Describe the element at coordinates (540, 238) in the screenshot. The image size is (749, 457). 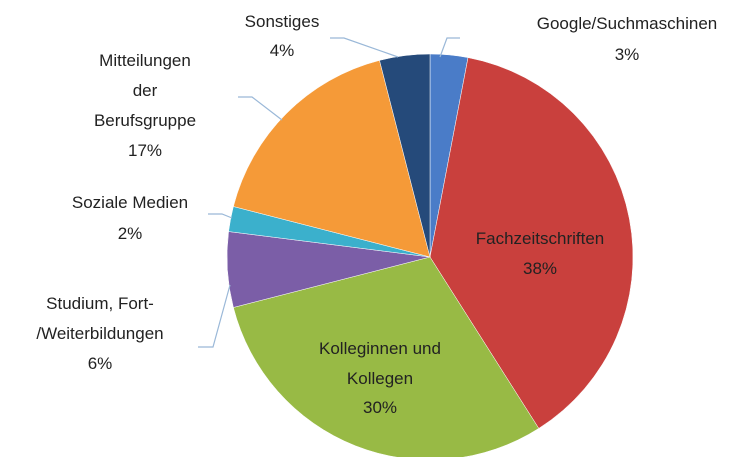
I see `category-label: Fachzeitschriften` at that location.